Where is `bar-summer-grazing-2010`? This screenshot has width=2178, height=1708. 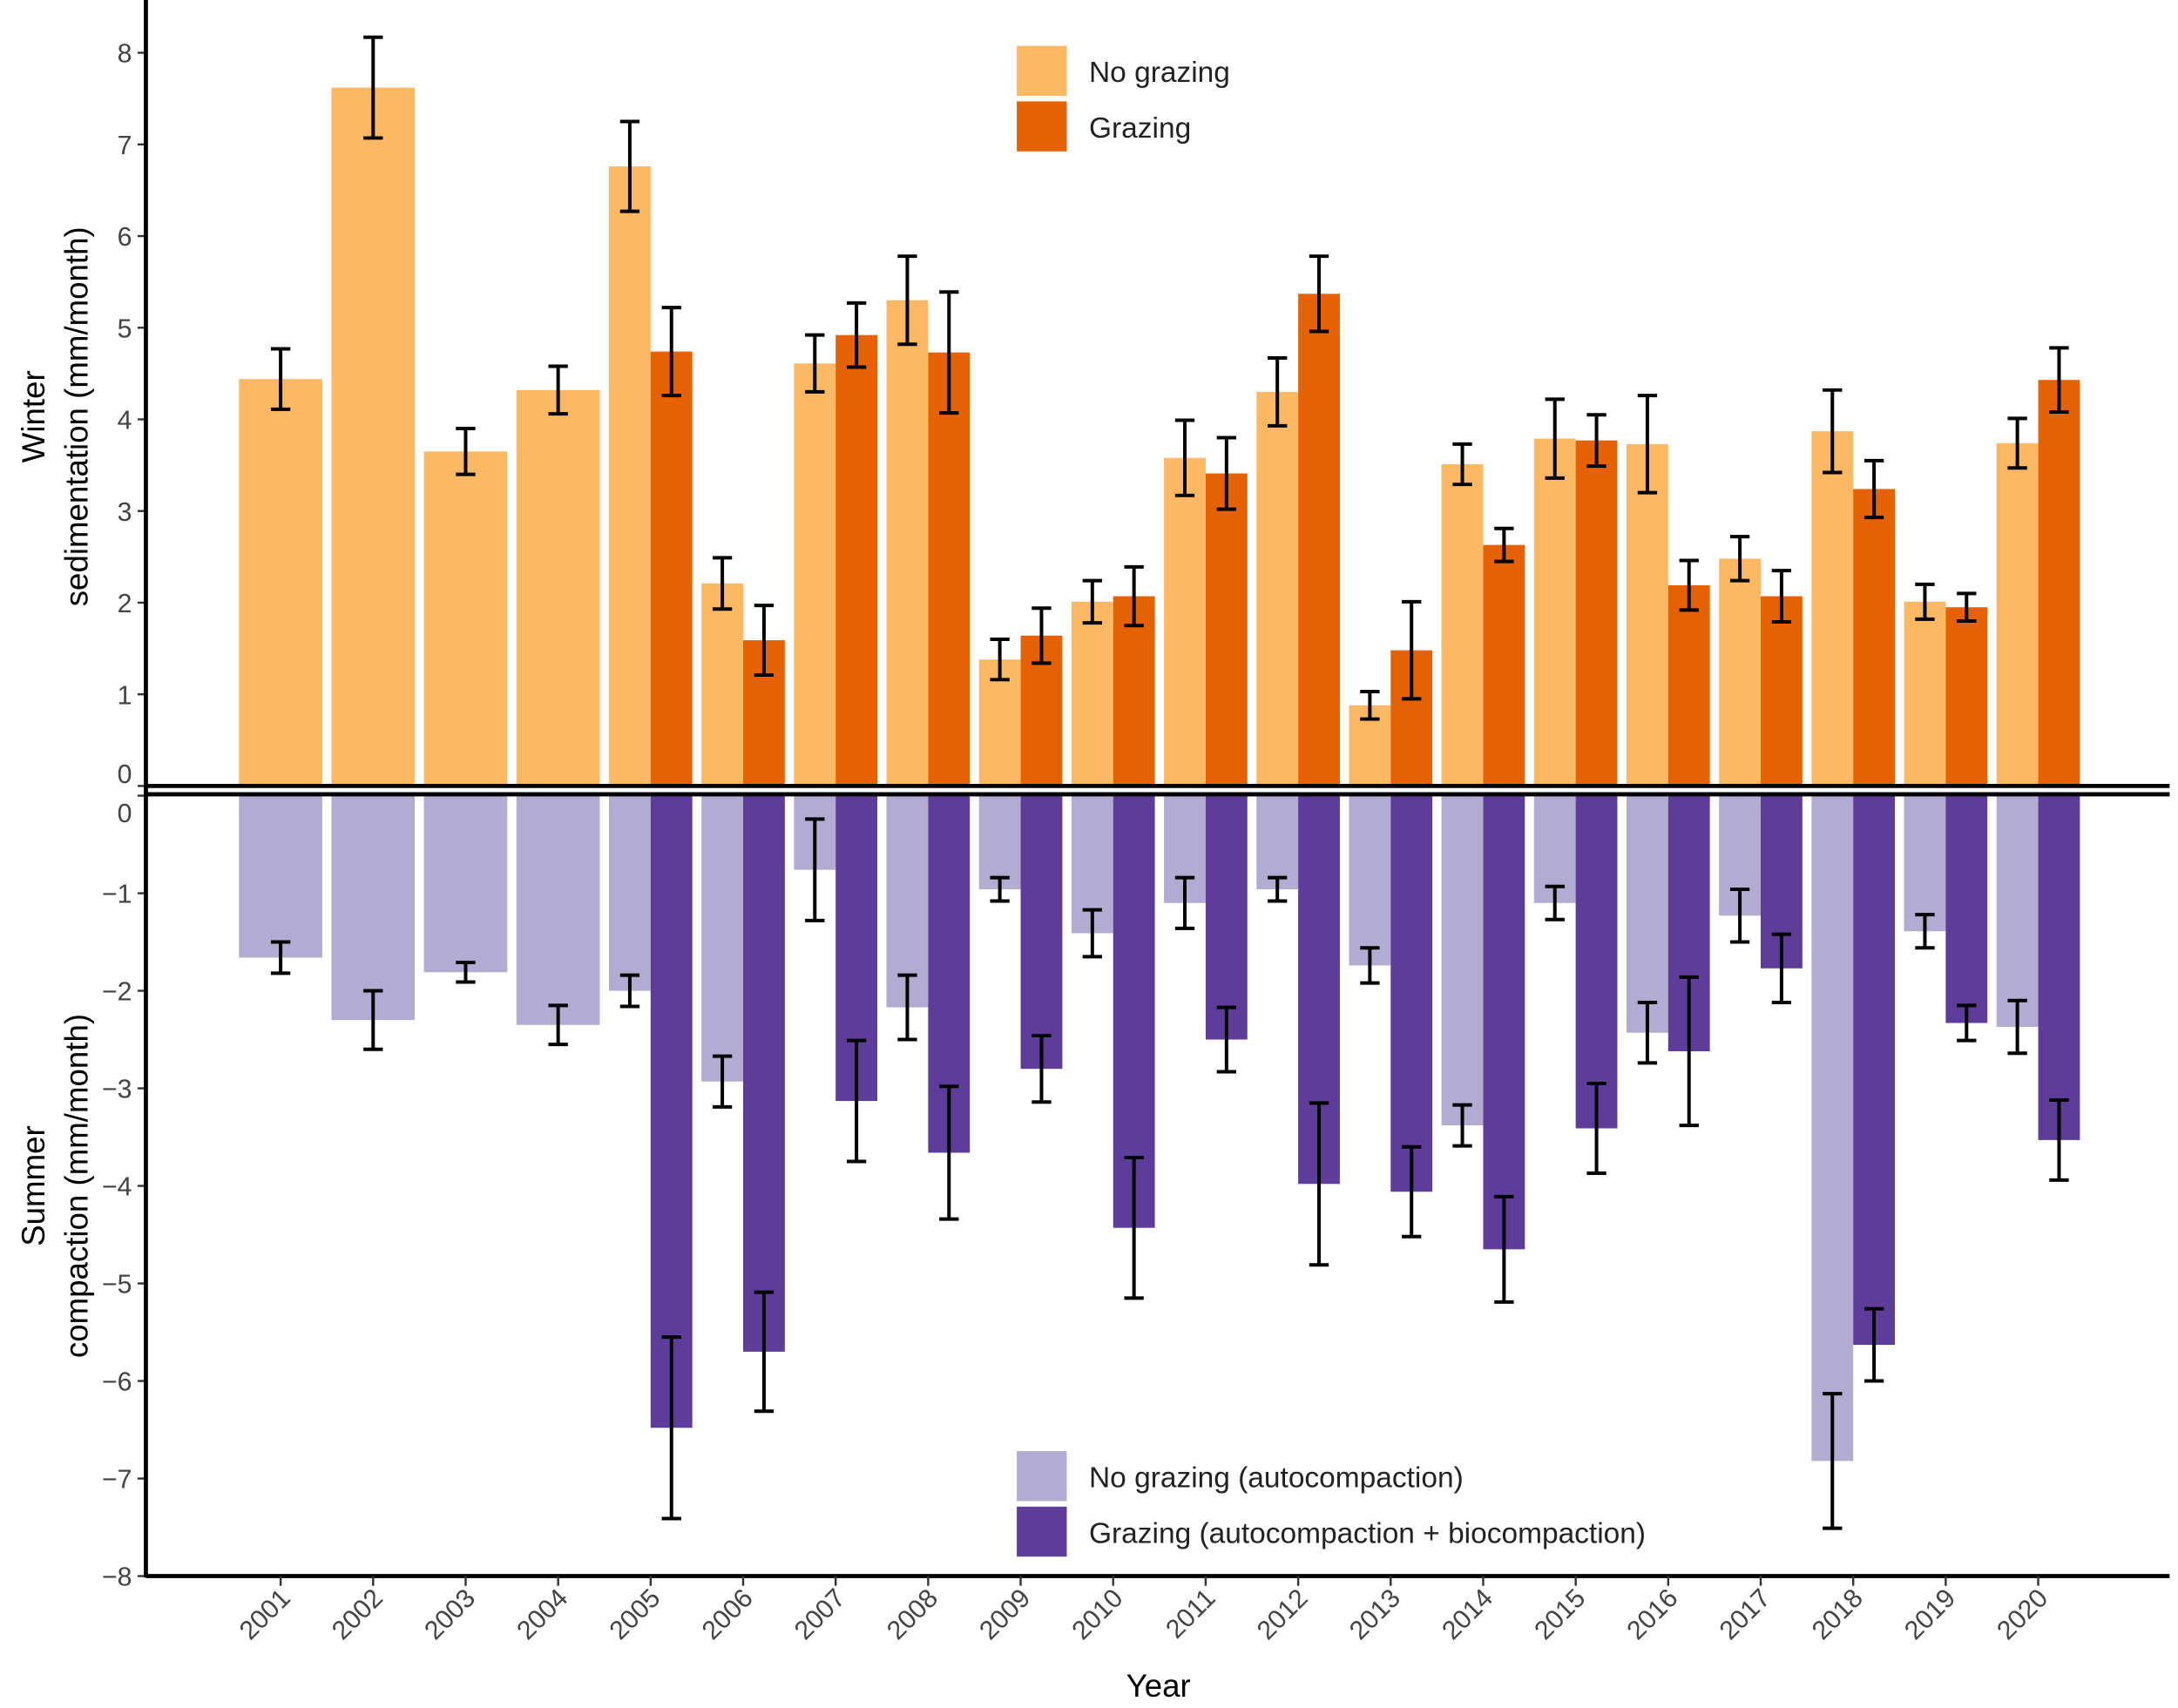
bar-summer-grazing-2010 is located at coordinates (1134, 1012).